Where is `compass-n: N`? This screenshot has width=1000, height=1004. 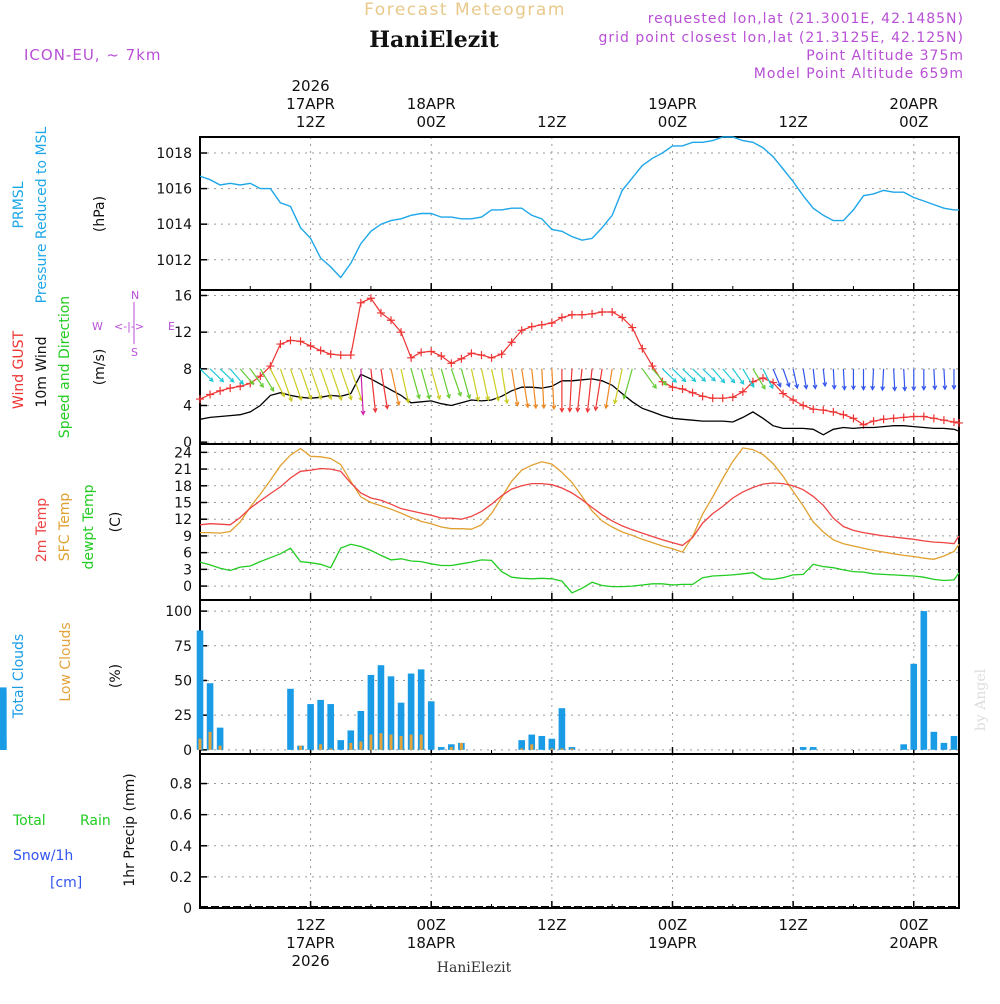
compass-n: N is located at coordinates (135, 295).